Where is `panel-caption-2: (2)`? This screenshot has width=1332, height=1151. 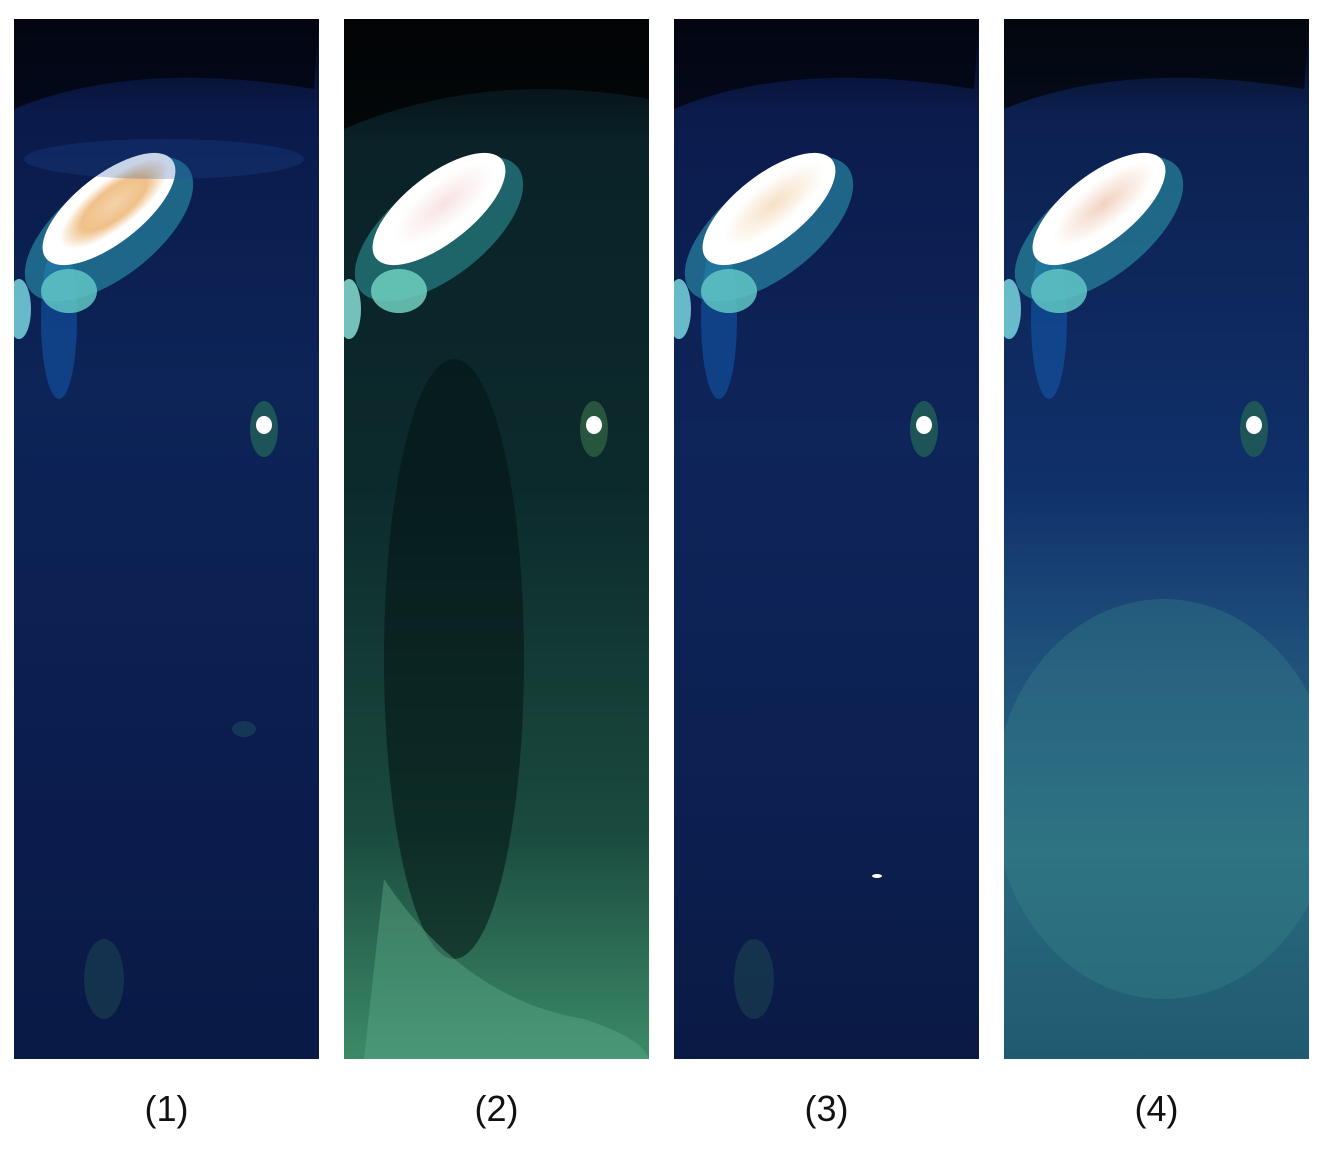 panel-caption-2: (2) is located at coordinates (496, 1108).